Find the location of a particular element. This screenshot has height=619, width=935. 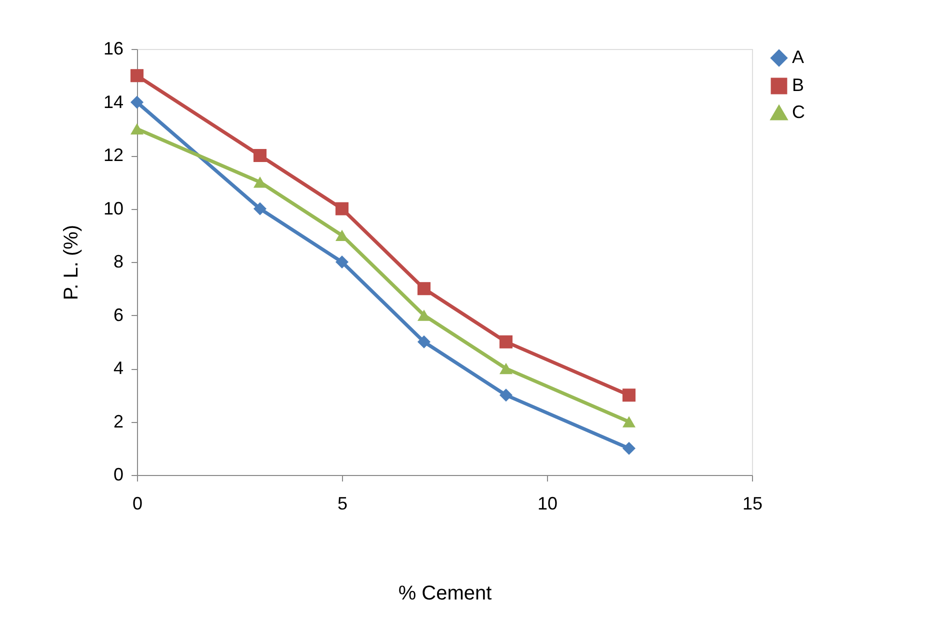

y-tick-label: 14 is located at coordinates (113, 102).